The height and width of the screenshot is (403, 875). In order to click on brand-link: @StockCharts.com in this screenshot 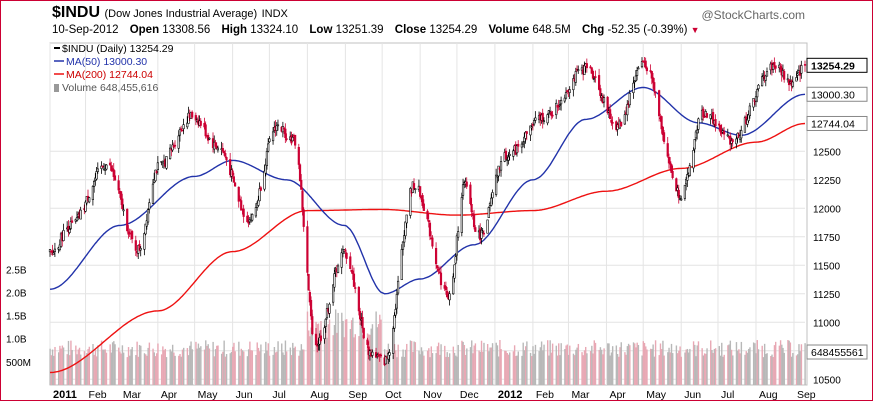, I will do `click(753, 15)`.